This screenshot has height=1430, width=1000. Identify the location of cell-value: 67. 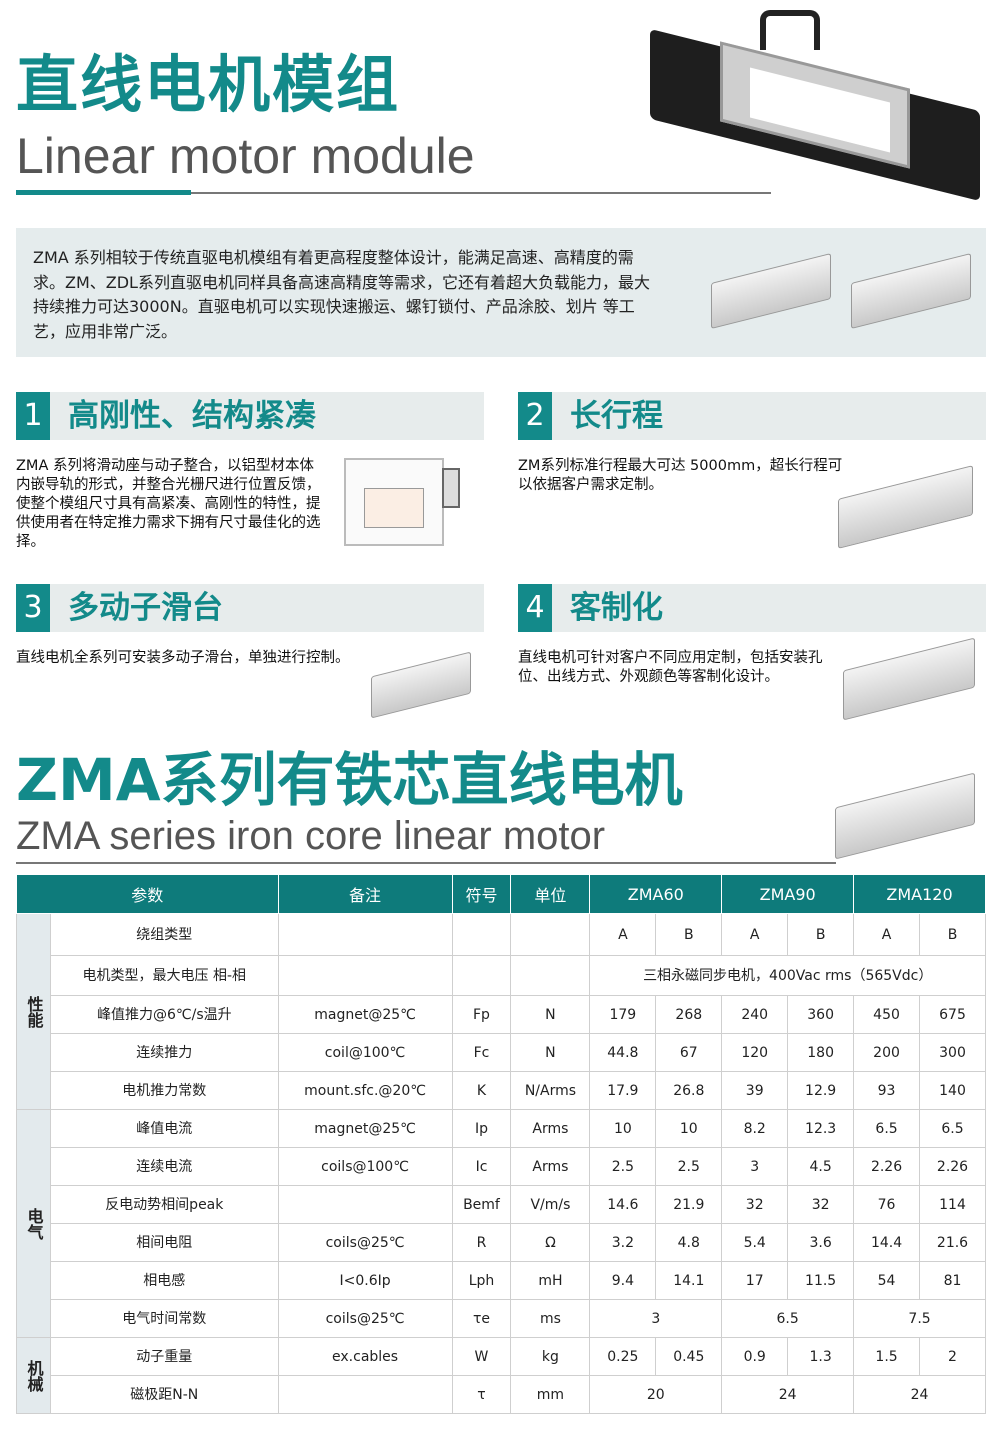
(689, 1052).